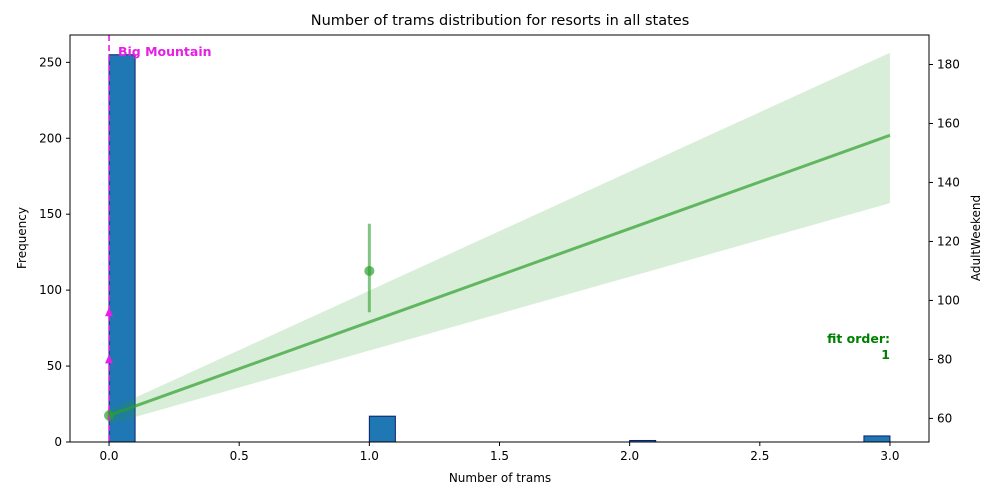  Describe the element at coordinates (108, 456) in the screenshot. I see `x-tick-label: 0.0` at that location.